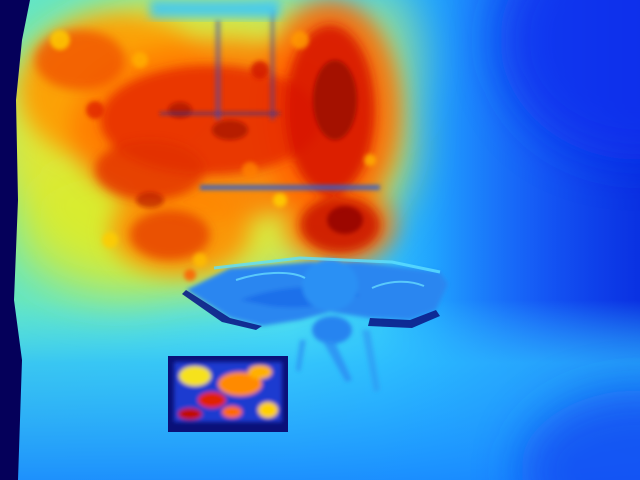 This screenshot has width=640, height=480. What do you see at coordinates (15, 240) in the screenshot?
I see `left-invalid-border` at bounding box center [15, 240].